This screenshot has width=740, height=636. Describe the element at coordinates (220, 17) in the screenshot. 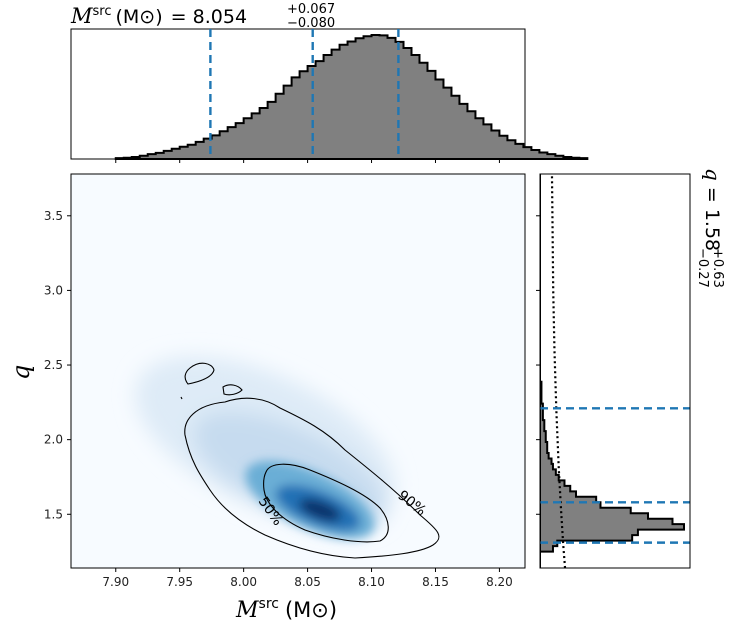

I see `top-title-median: 8.054` at that location.